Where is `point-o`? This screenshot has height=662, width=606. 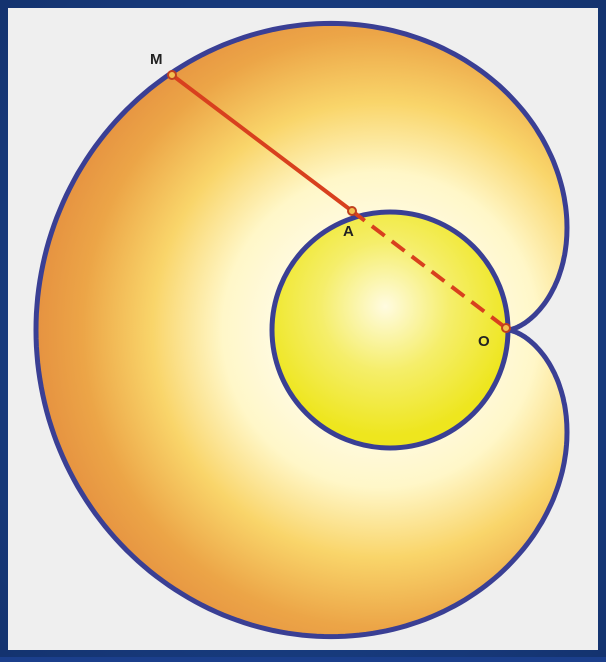 point-o is located at coordinates (506, 328).